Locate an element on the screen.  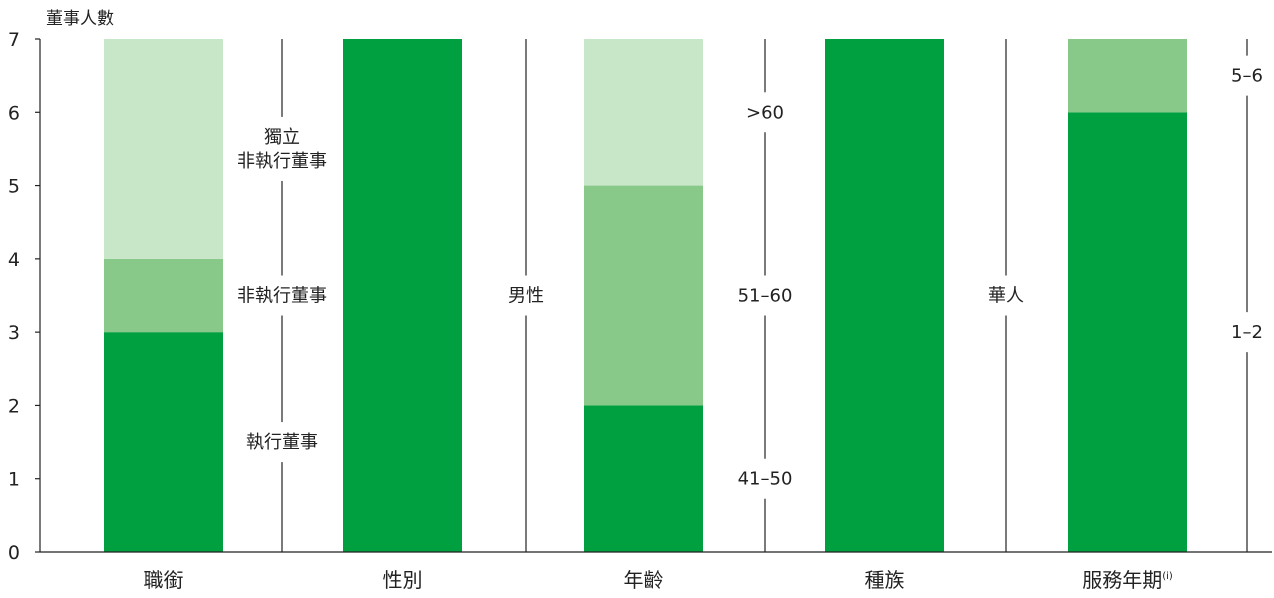
segment-label-4-1: 5–6 is located at coordinates (1247, 76).